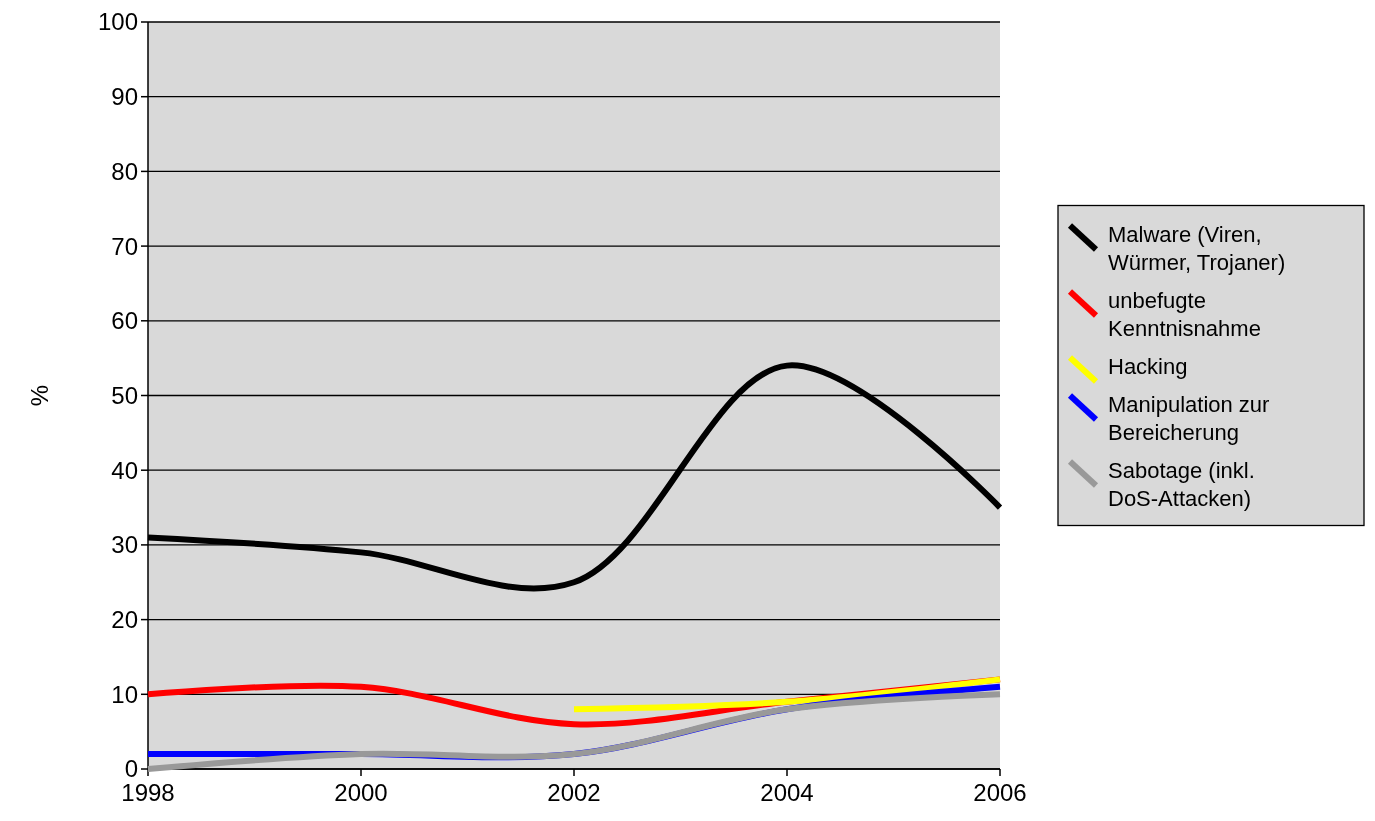 The height and width of the screenshot is (821, 1375). I want to click on x-tick-label: 2004, so click(787, 792).